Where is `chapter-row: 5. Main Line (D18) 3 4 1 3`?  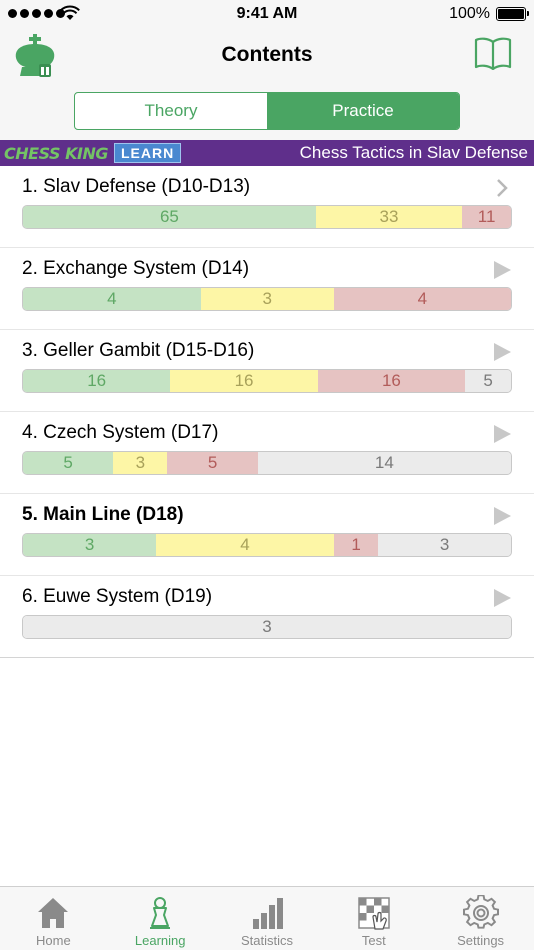
chapter-row: 5. Main Line (D18) 3 4 1 3 is located at coordinates (267, 535).